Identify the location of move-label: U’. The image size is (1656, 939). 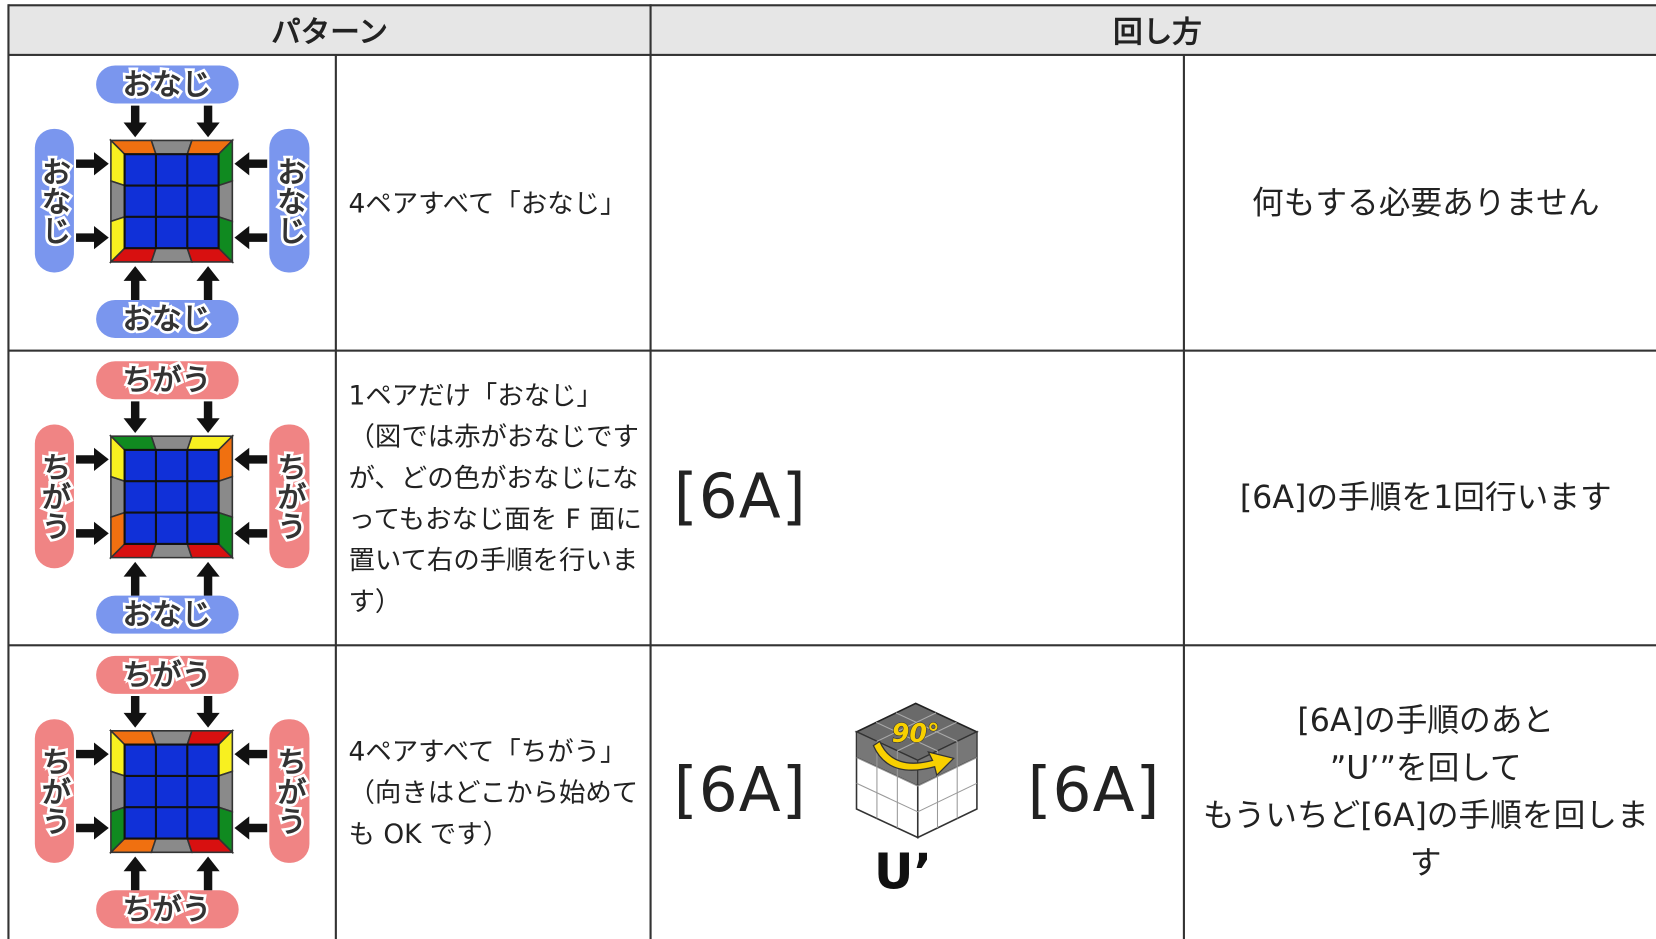
(903, 869).